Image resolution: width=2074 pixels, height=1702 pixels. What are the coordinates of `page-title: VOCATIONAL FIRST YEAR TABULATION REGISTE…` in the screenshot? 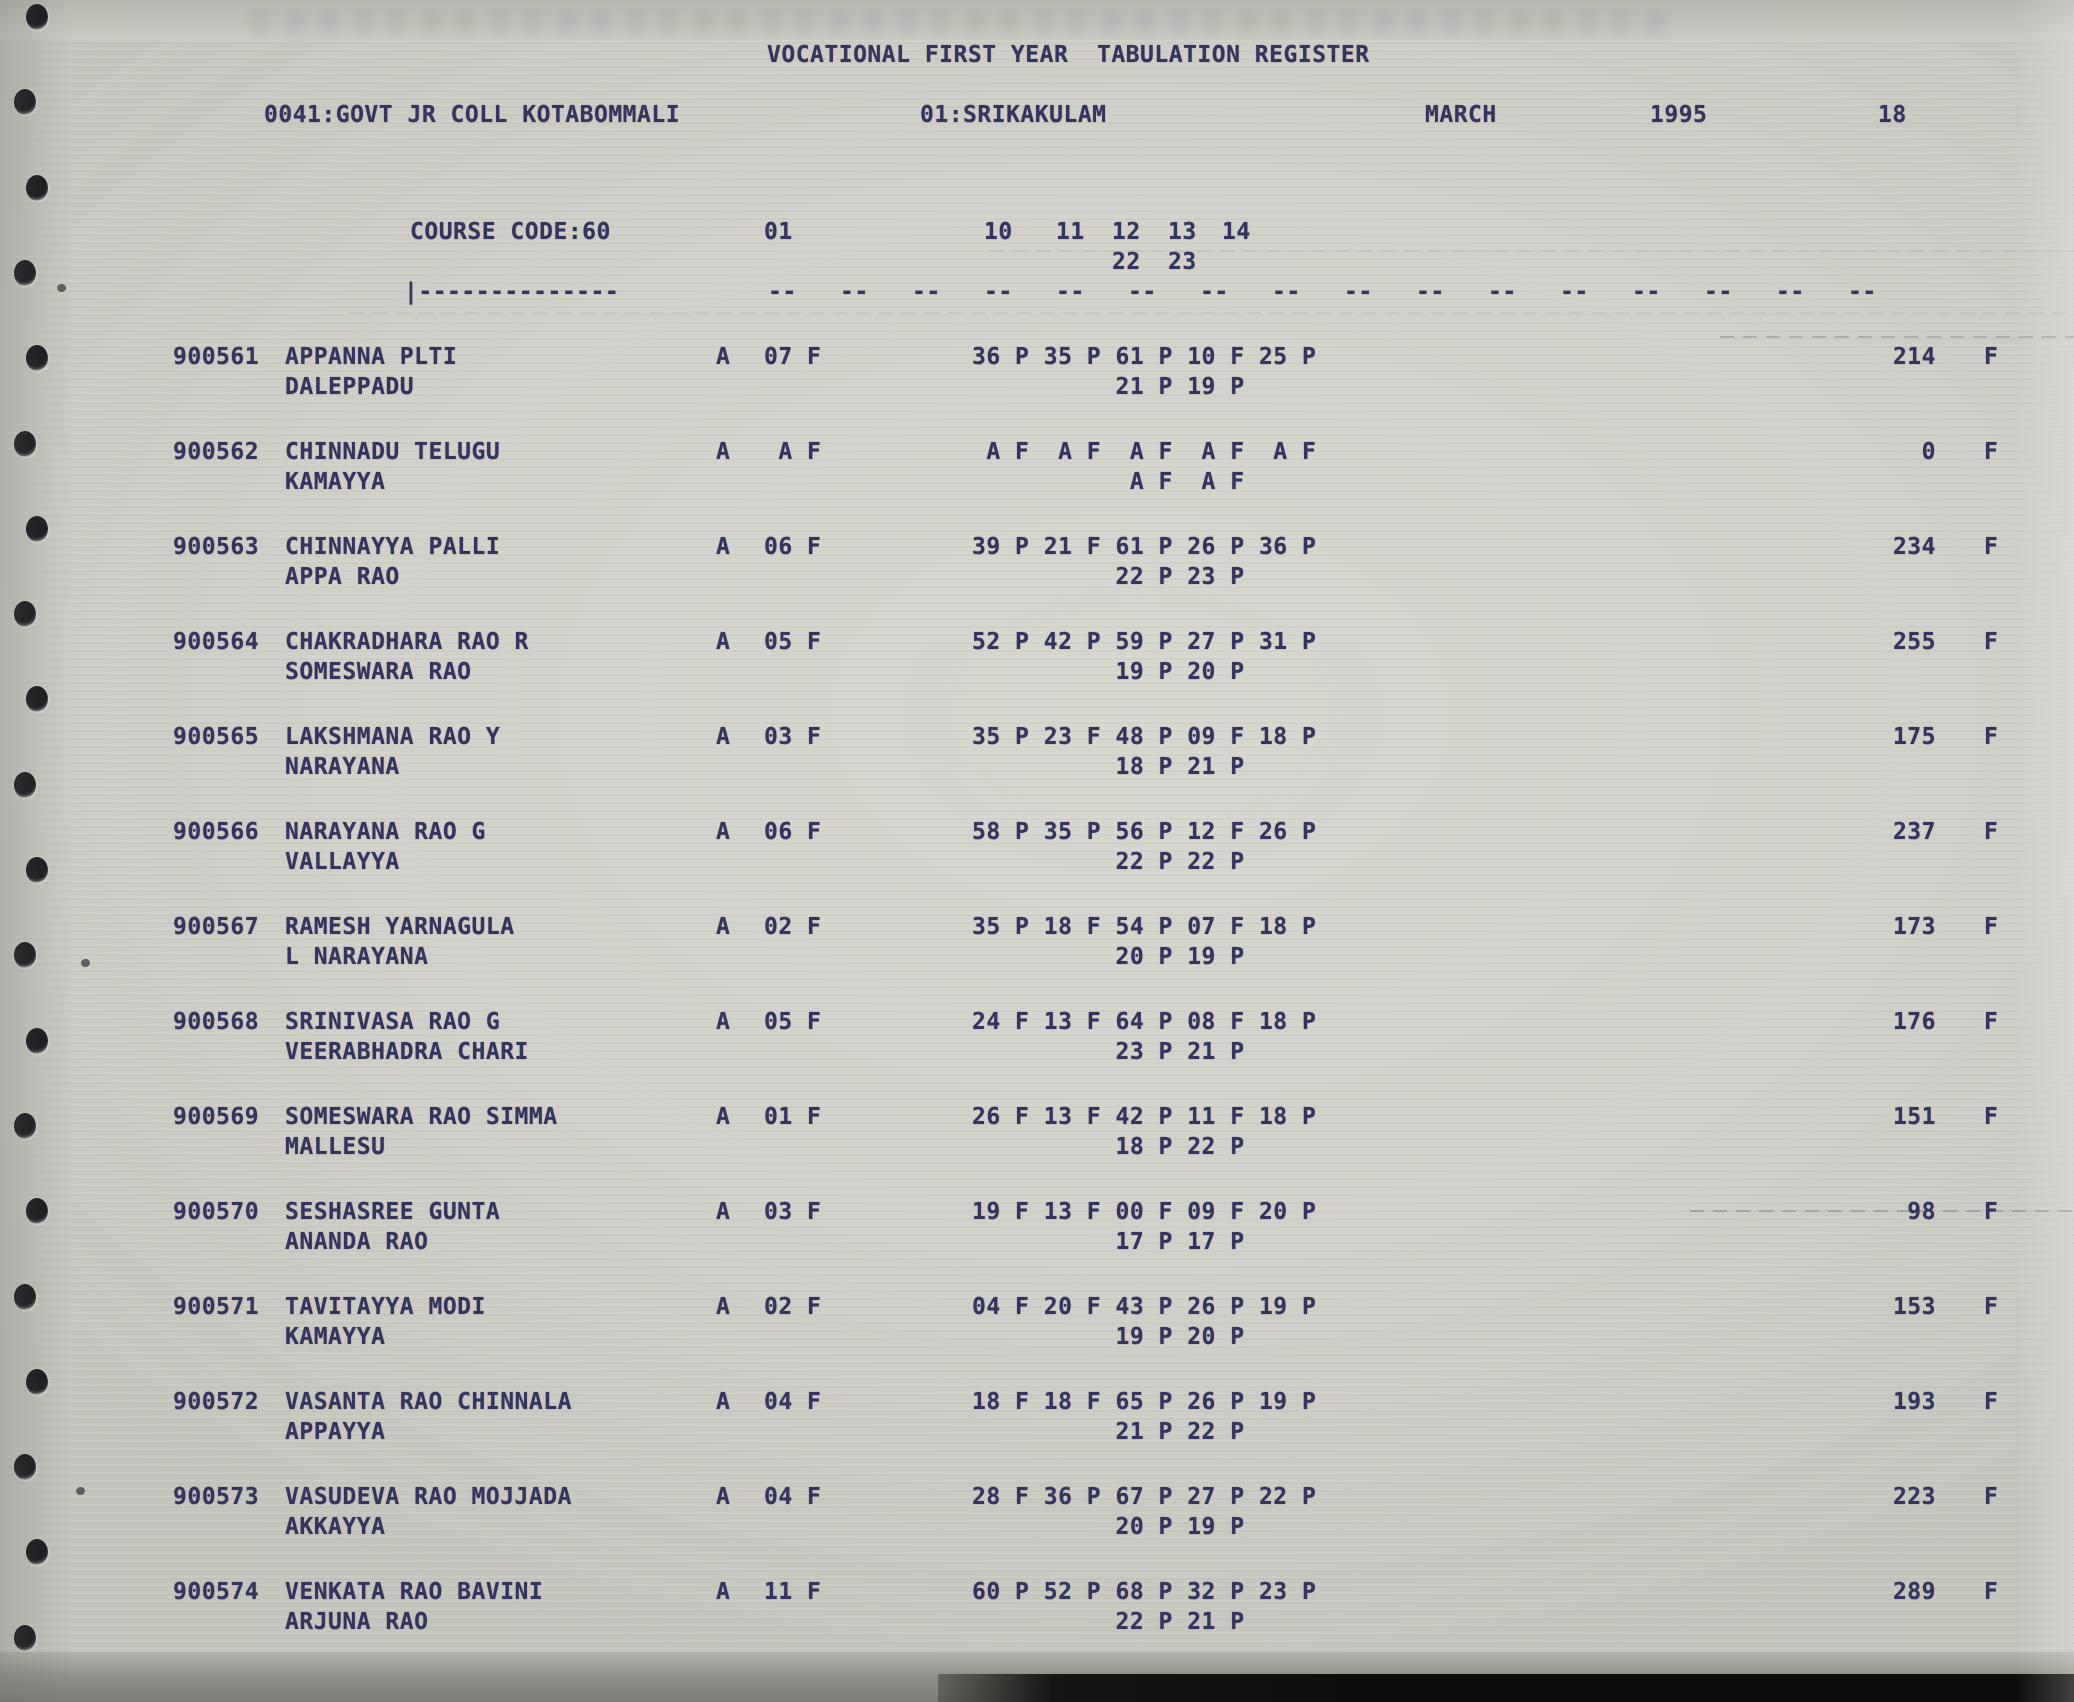 It's located at (1068, 55).